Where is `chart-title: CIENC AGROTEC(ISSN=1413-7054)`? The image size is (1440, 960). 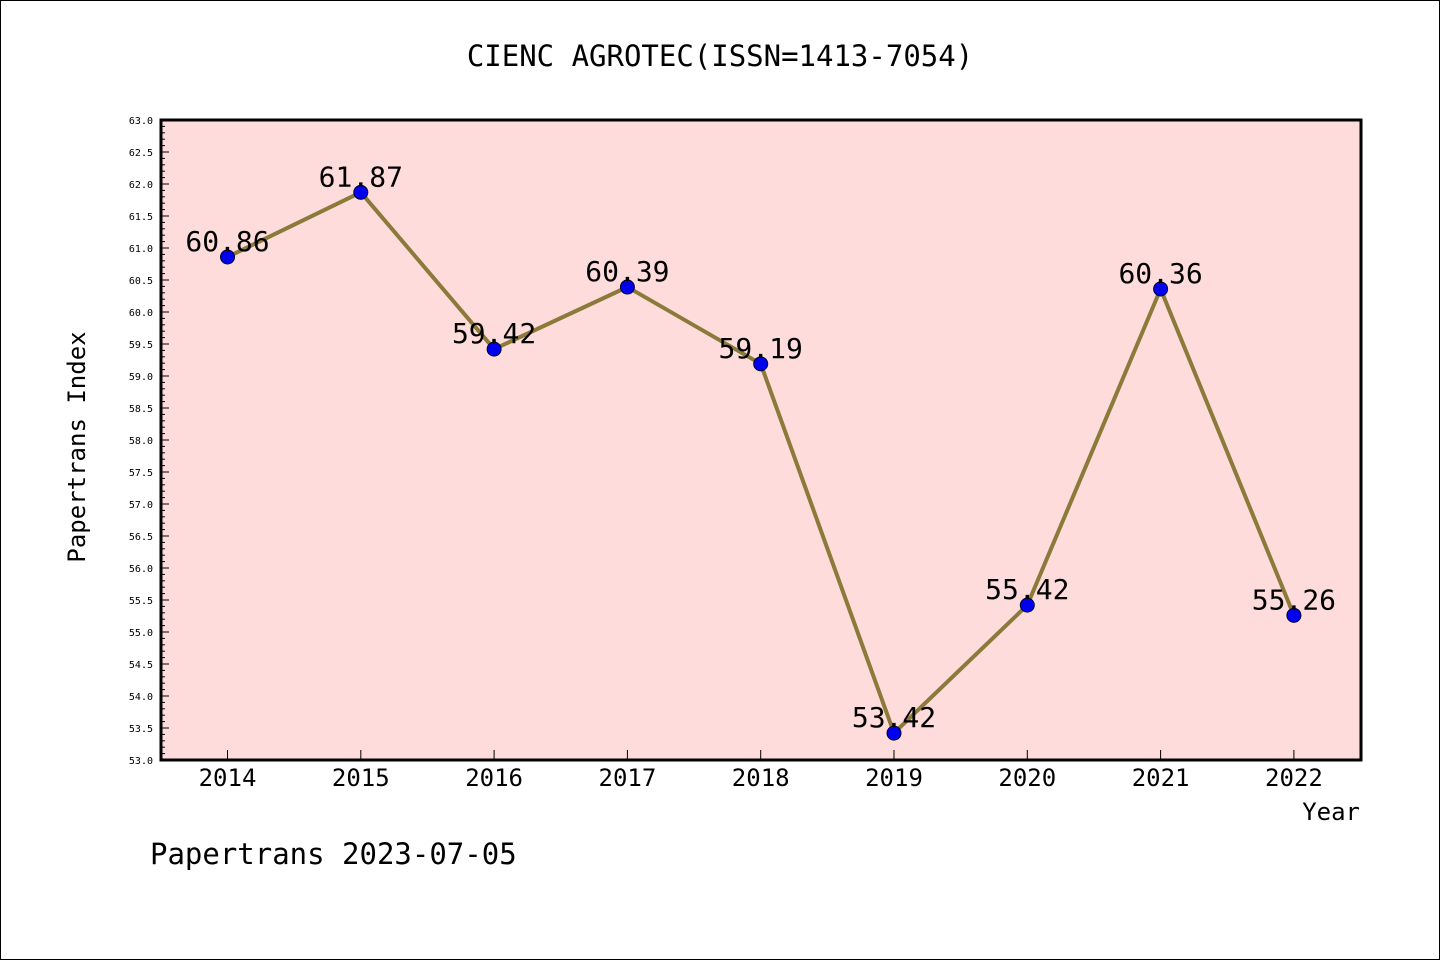
chart-title: CIENC AGROTEC(ISSN=1413-7054) is located at coordinates (720, 56).